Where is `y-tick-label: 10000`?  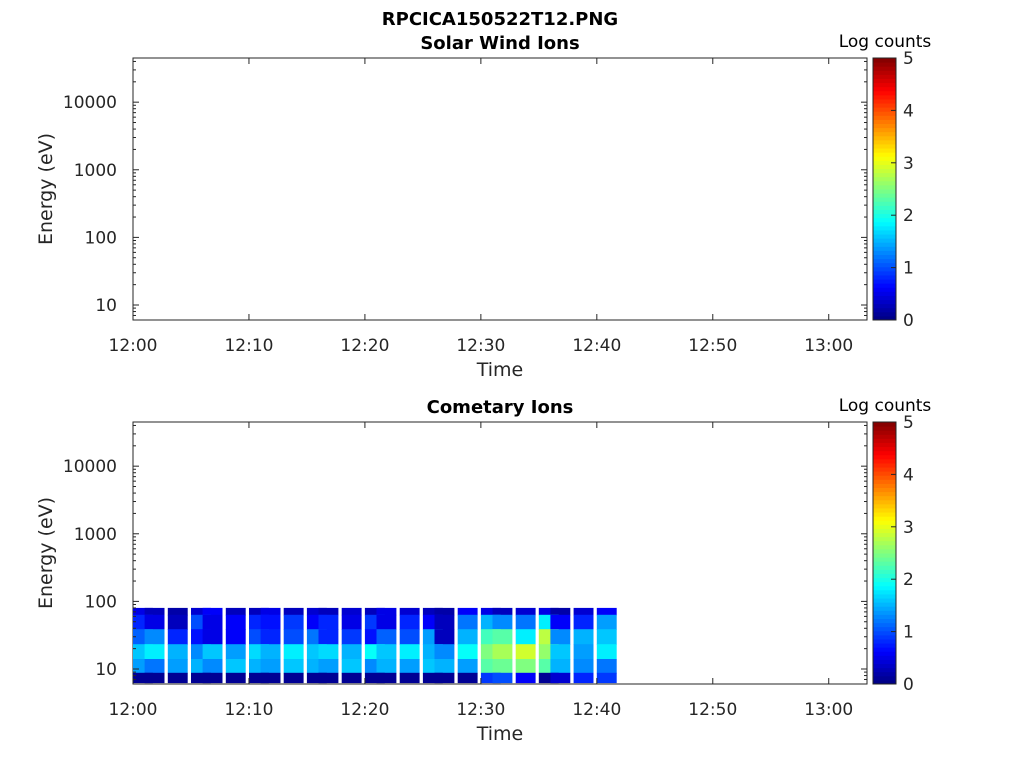
y-tick-label: 10000 is located at coordinates (90, 467).